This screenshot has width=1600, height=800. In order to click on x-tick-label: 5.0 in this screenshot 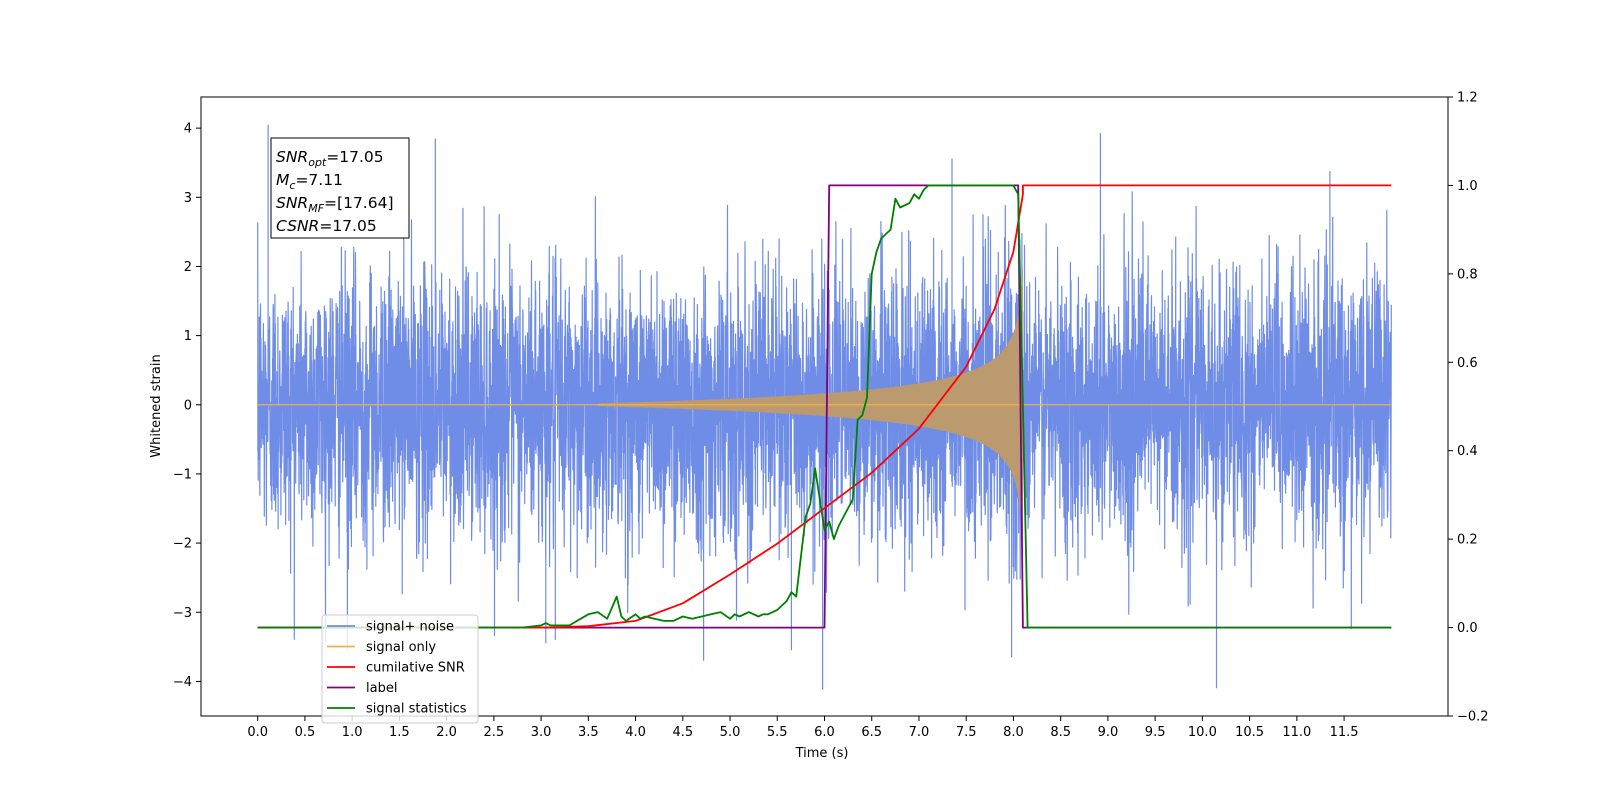, I will do `click(730, 732)`.